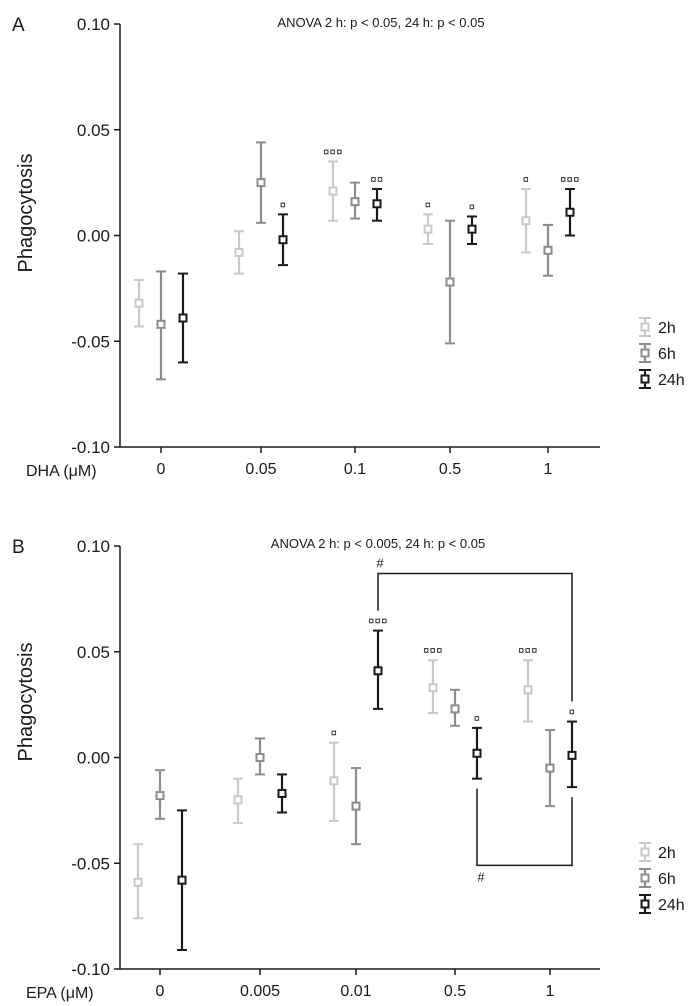 The height and width of the screenshot is (1006, 691). I want to click on panel-b-legend-item-6h: 6h, so click(657, 878).